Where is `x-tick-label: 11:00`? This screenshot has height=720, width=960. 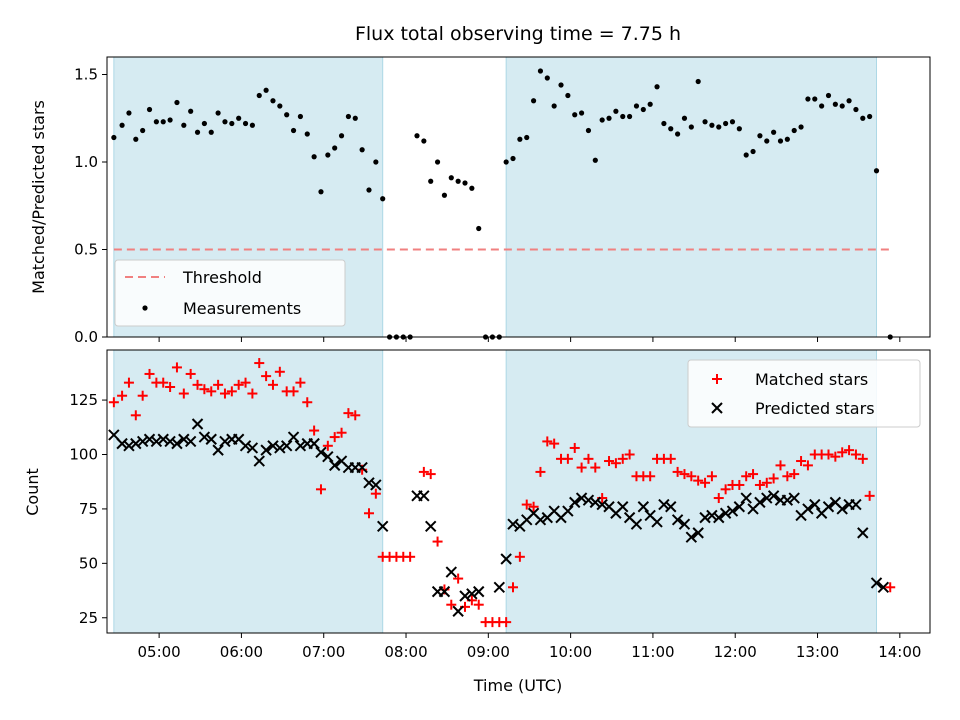 x-tick-label: 11:00 is located at coordinates (652, 652).